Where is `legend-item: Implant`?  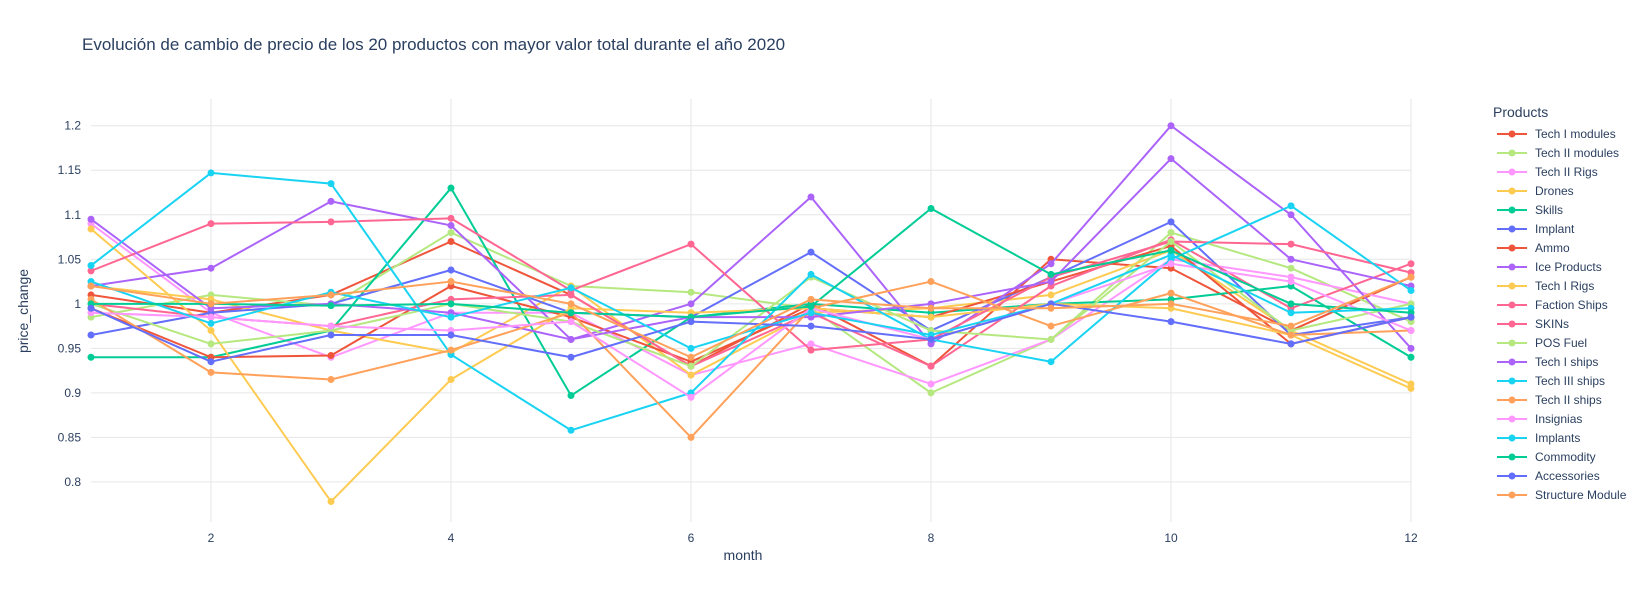 legend-item: Implant is located at coordinates (1536, 229).